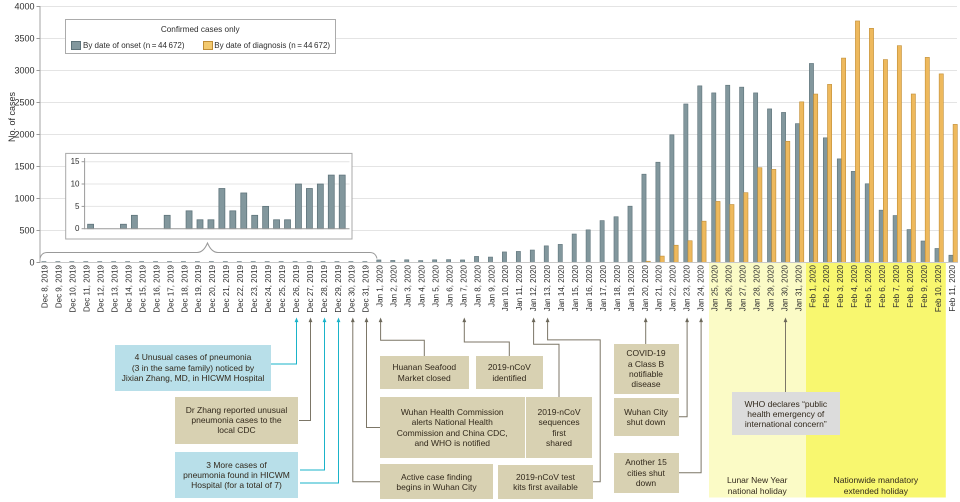 This screenshot has width=960, height=502. What do you see at coordinates (24, 39) in the screenshot?
I see `svg-text: 3500` at bounding box center [24, 39].